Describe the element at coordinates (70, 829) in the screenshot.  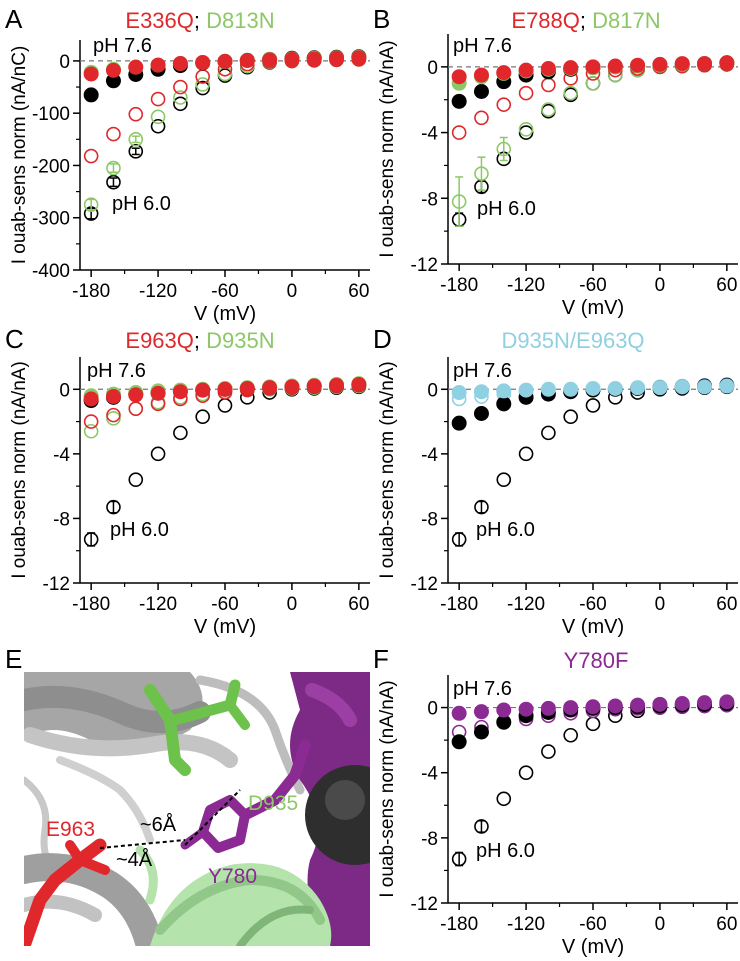
I see `residue-label-e963: E963` at that location.